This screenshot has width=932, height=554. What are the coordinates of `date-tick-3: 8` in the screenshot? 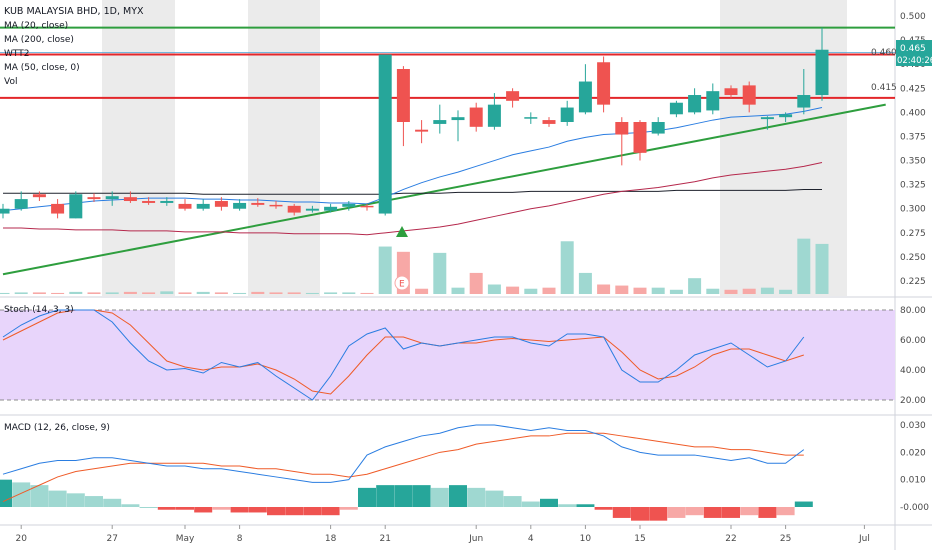 It's located at (240, 539).